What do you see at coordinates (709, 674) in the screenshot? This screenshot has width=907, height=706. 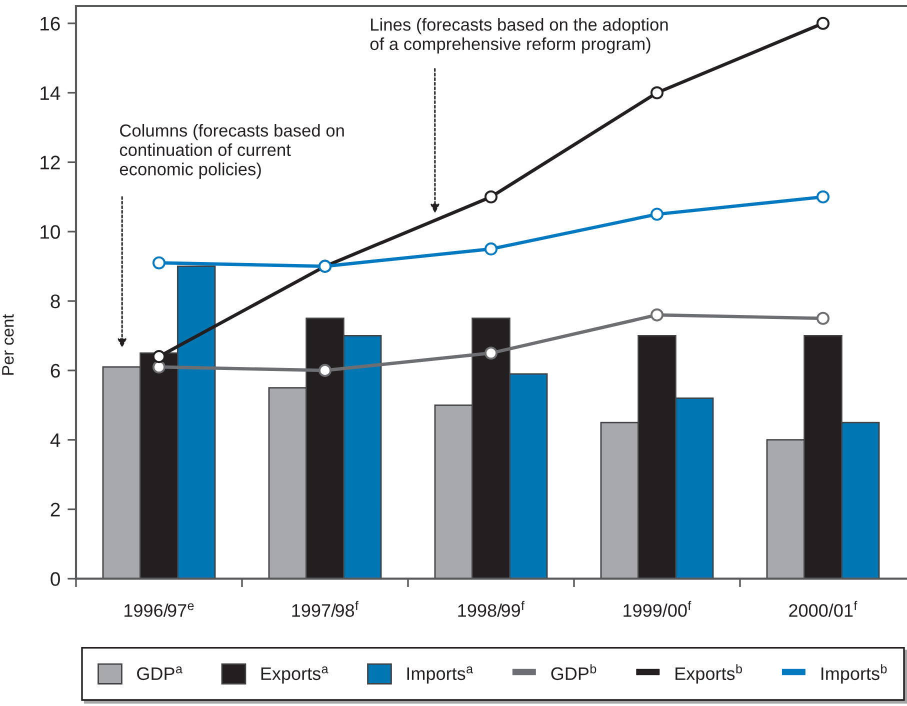 I see `legend-label: Exports$^{b}$` at bounding box center [709, 674].